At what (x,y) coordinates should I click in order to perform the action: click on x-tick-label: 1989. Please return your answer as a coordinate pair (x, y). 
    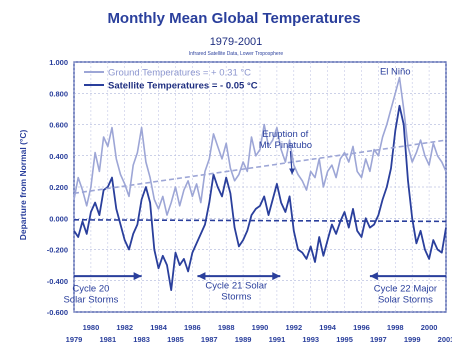
    Looking at the image, I should click on (243, 339).